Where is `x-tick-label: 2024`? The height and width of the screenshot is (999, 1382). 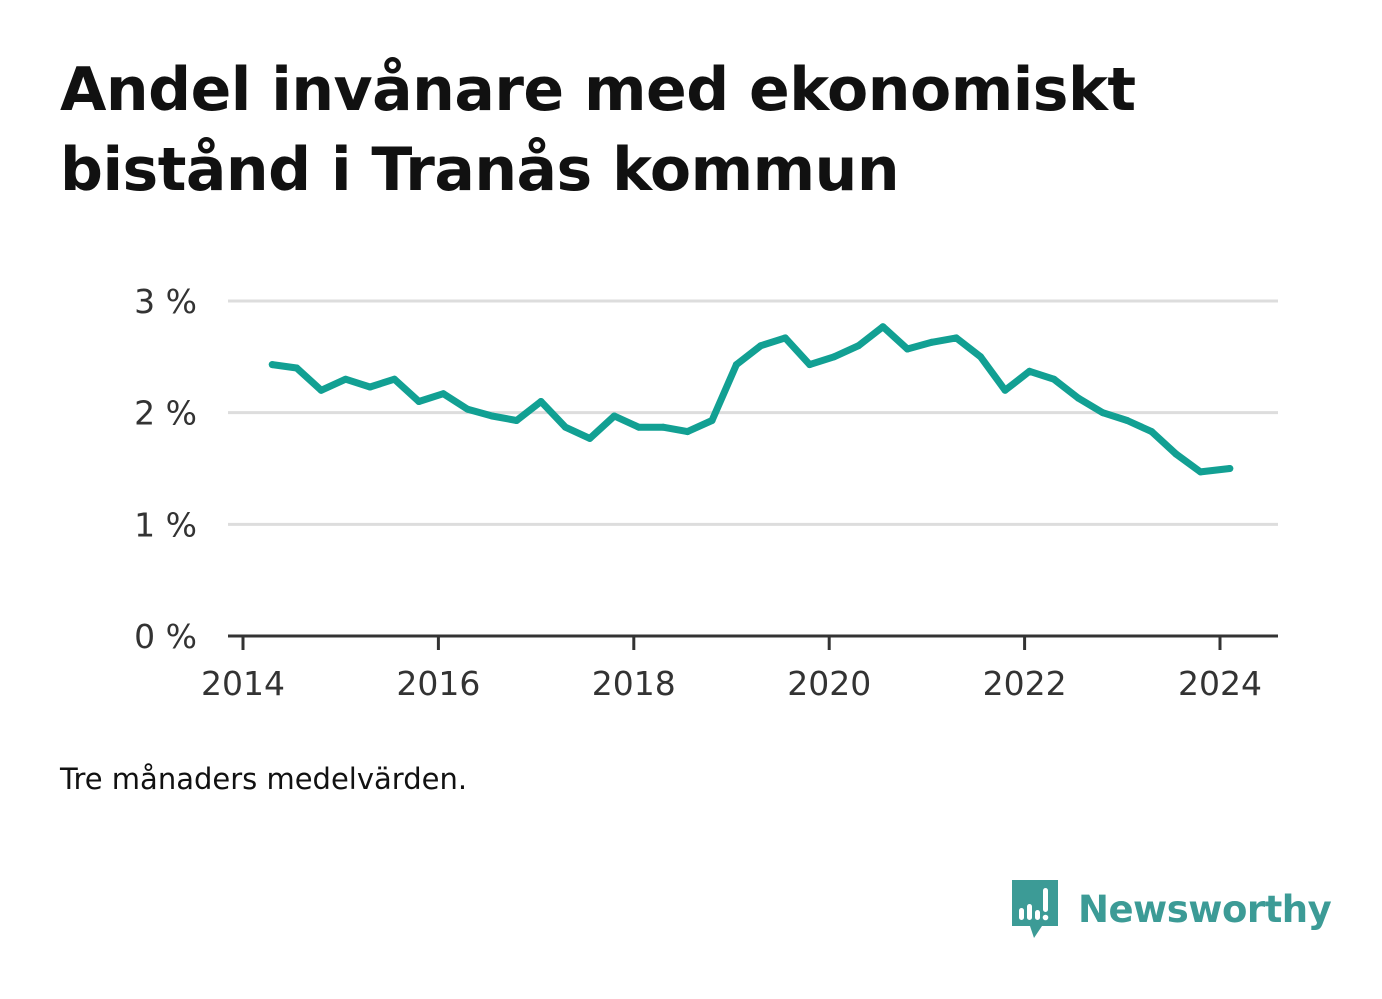 x-tick-label: 2024 is located at coordinates (1220, 683).